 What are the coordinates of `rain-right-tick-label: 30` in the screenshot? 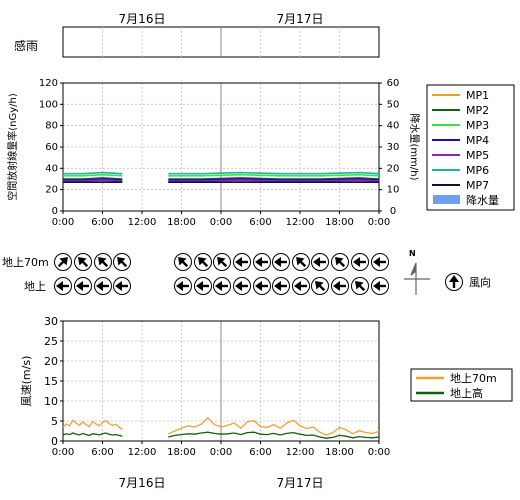 It's located at (393, 147).